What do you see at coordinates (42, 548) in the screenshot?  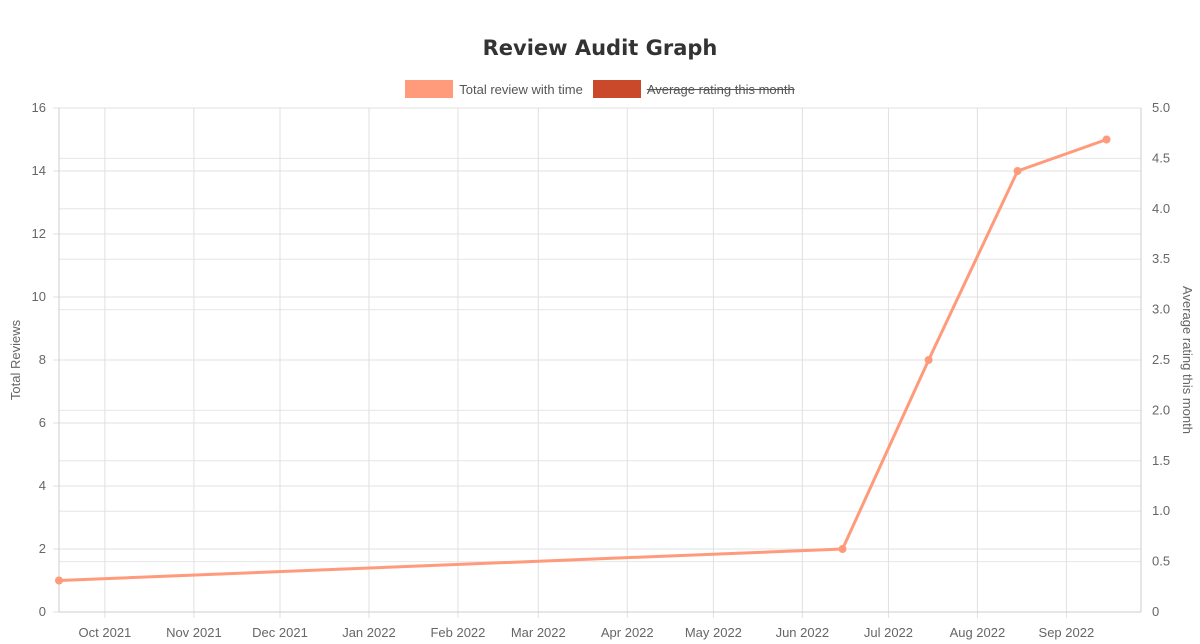 I see `y-left-tick-label-2: 2` at bounding box center [42, 548].